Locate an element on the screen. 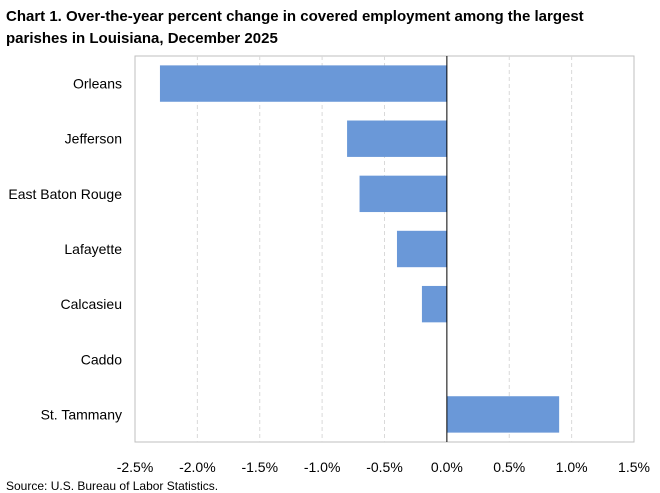 The width and height of the screenshot is (660, 493). category-label: East Baton Rouge is located at coordinates (65, 194).